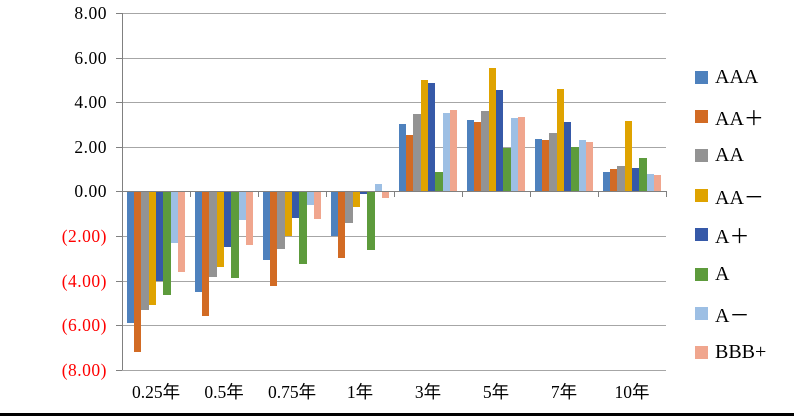 The height and width of the screenshot is (419, 794). What do you see at coordinates (636, 179) in the screenshot?
I see `bar-A＋-10年` at bounding box center [636, 179].